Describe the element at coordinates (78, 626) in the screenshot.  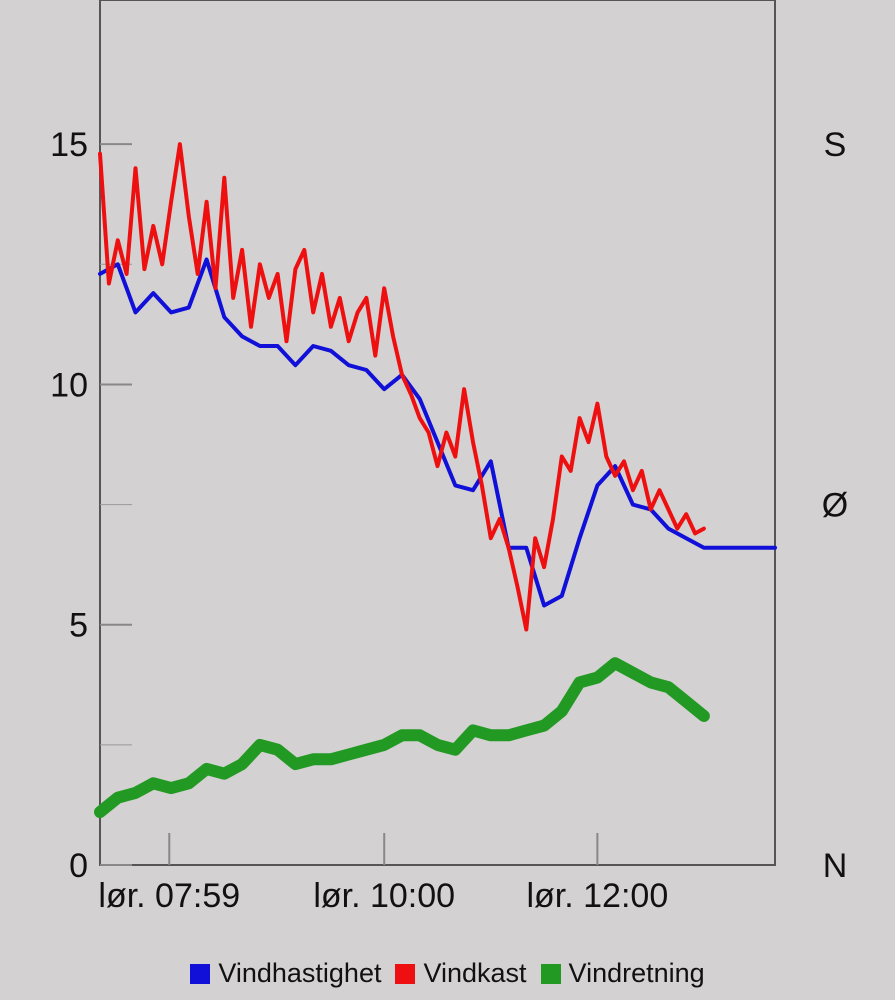
I see `y-tick-label: 5` at that location.